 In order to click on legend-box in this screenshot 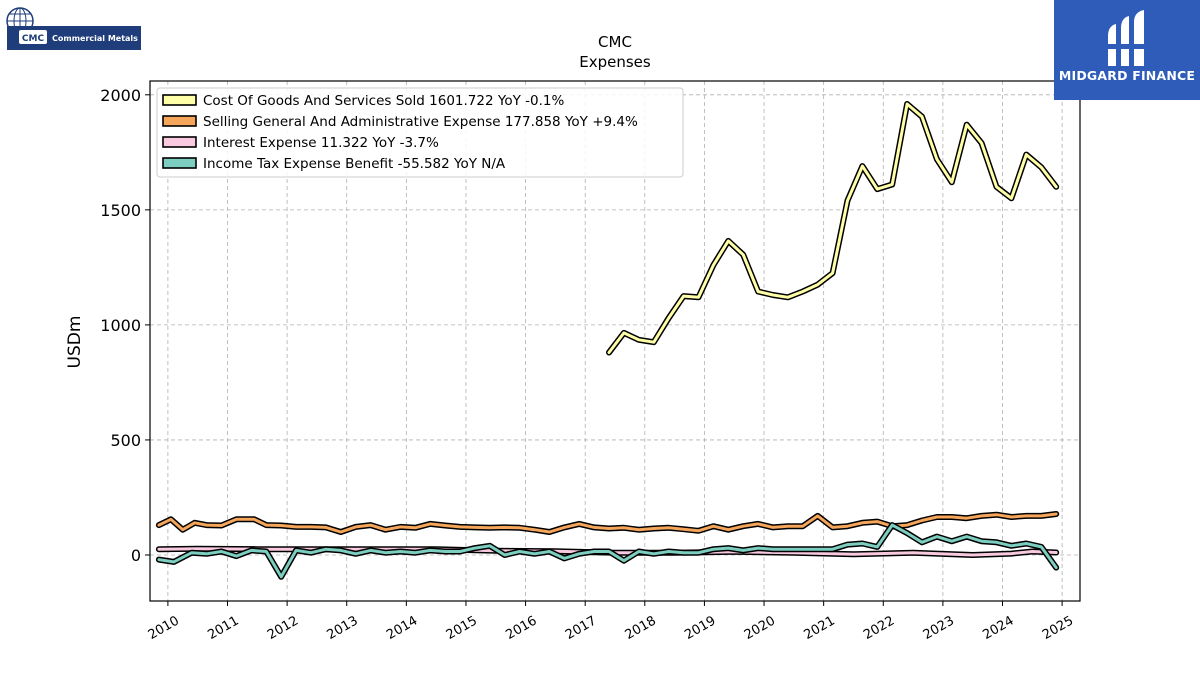, I will do `click(420, 132)`.